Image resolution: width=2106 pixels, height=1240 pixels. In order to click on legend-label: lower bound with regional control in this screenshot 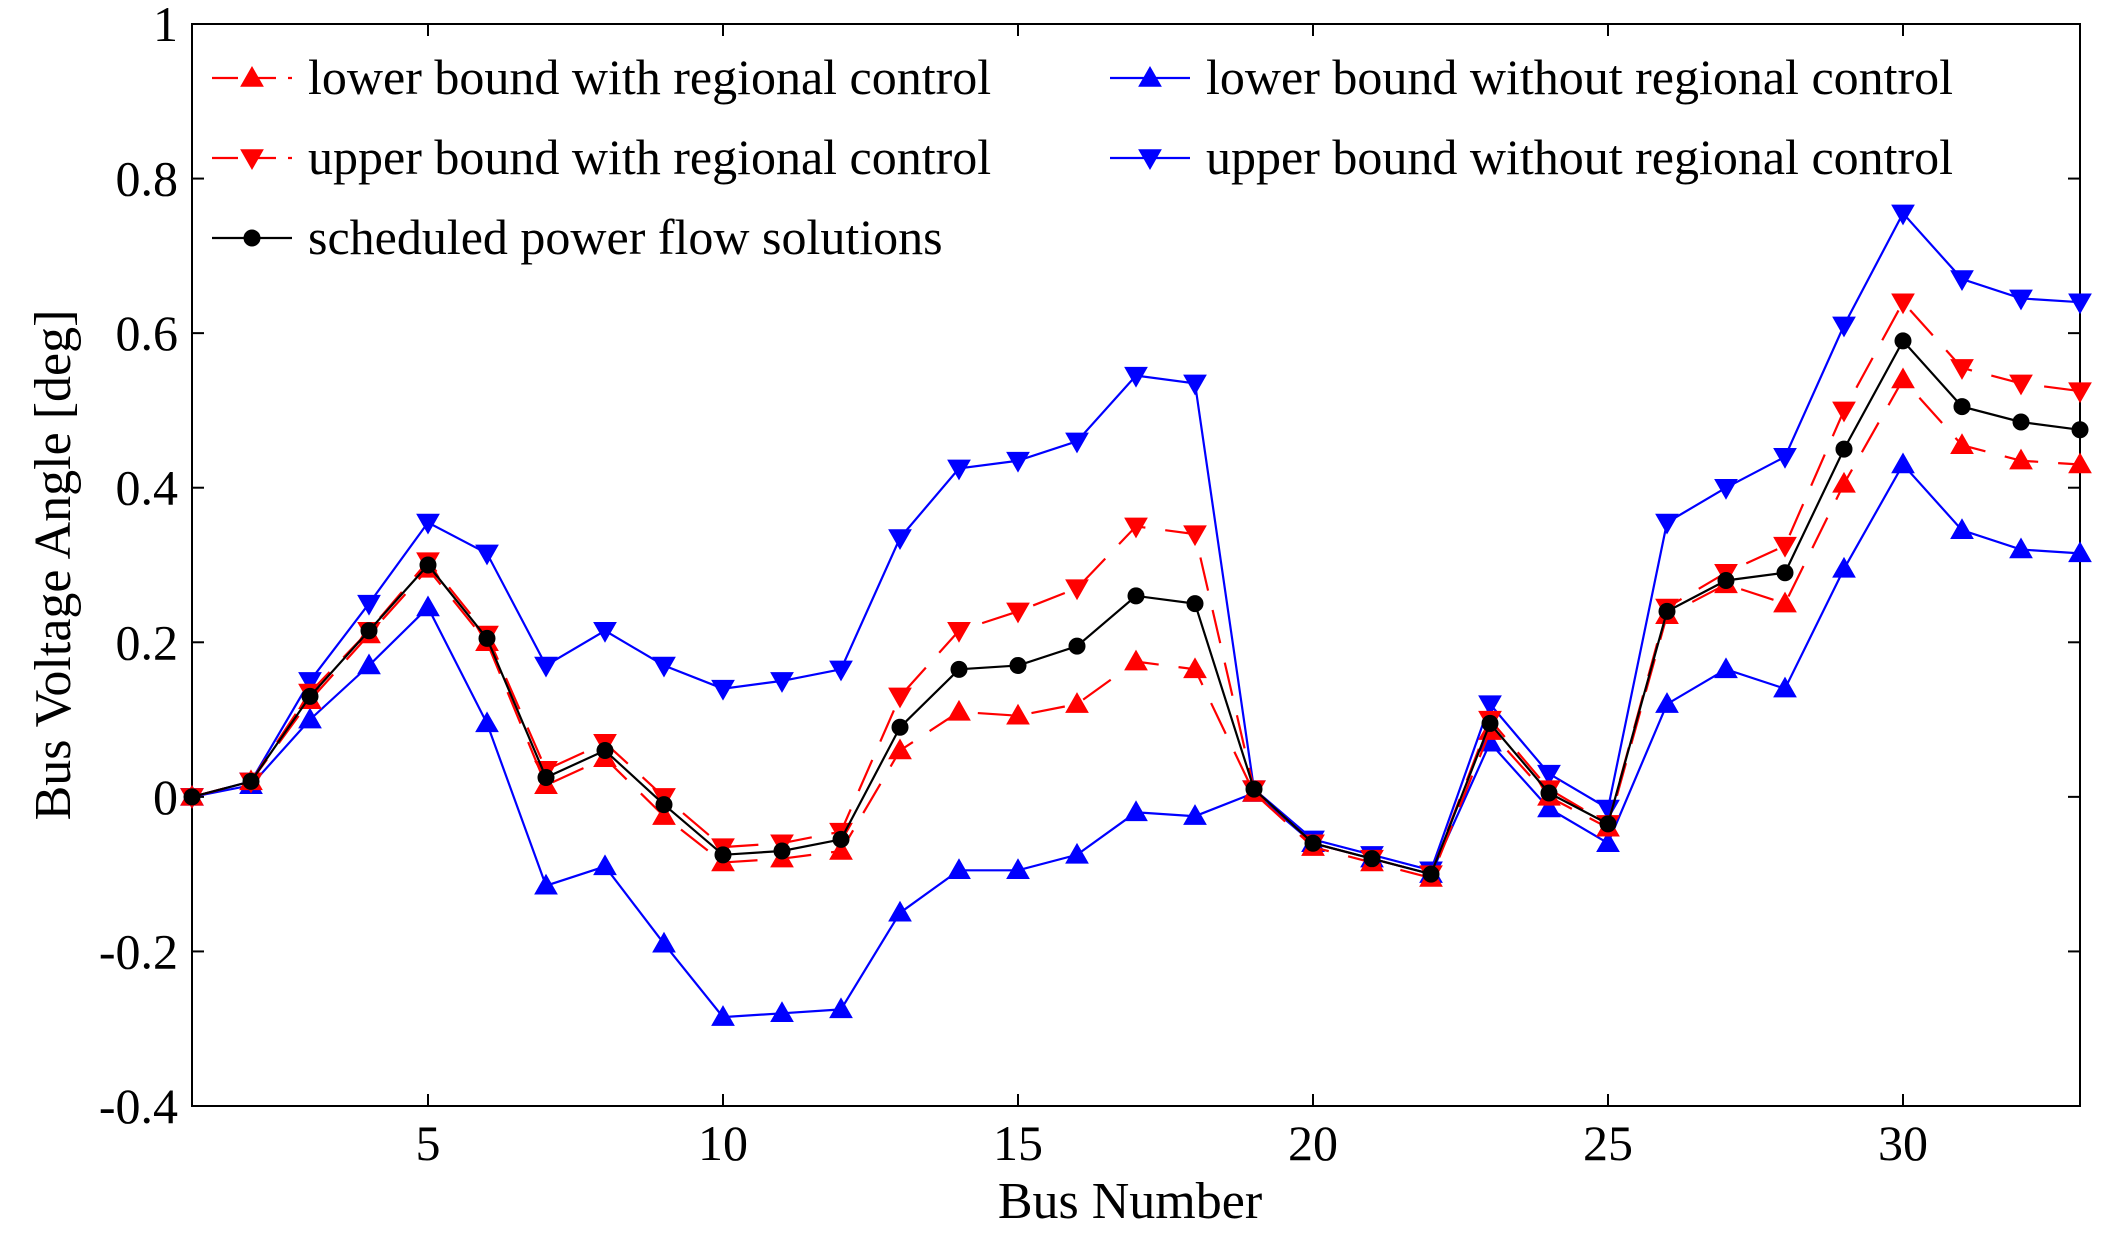, I will do `click(649, 77)`.